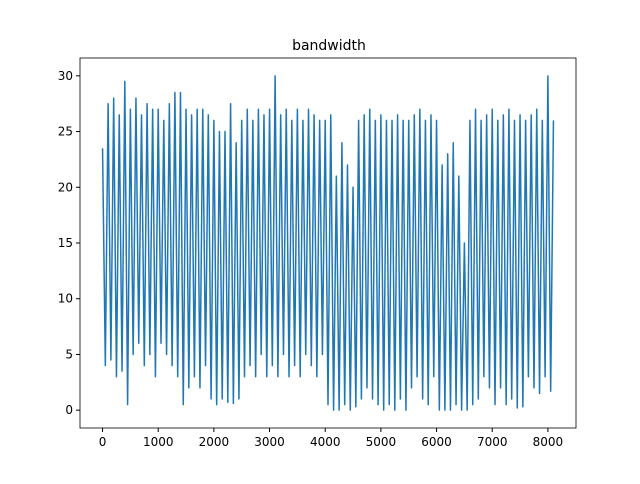  Describe the element at coordinates (492, 442) in the screenshot. I see `x-tick-label: 7000` at that location.